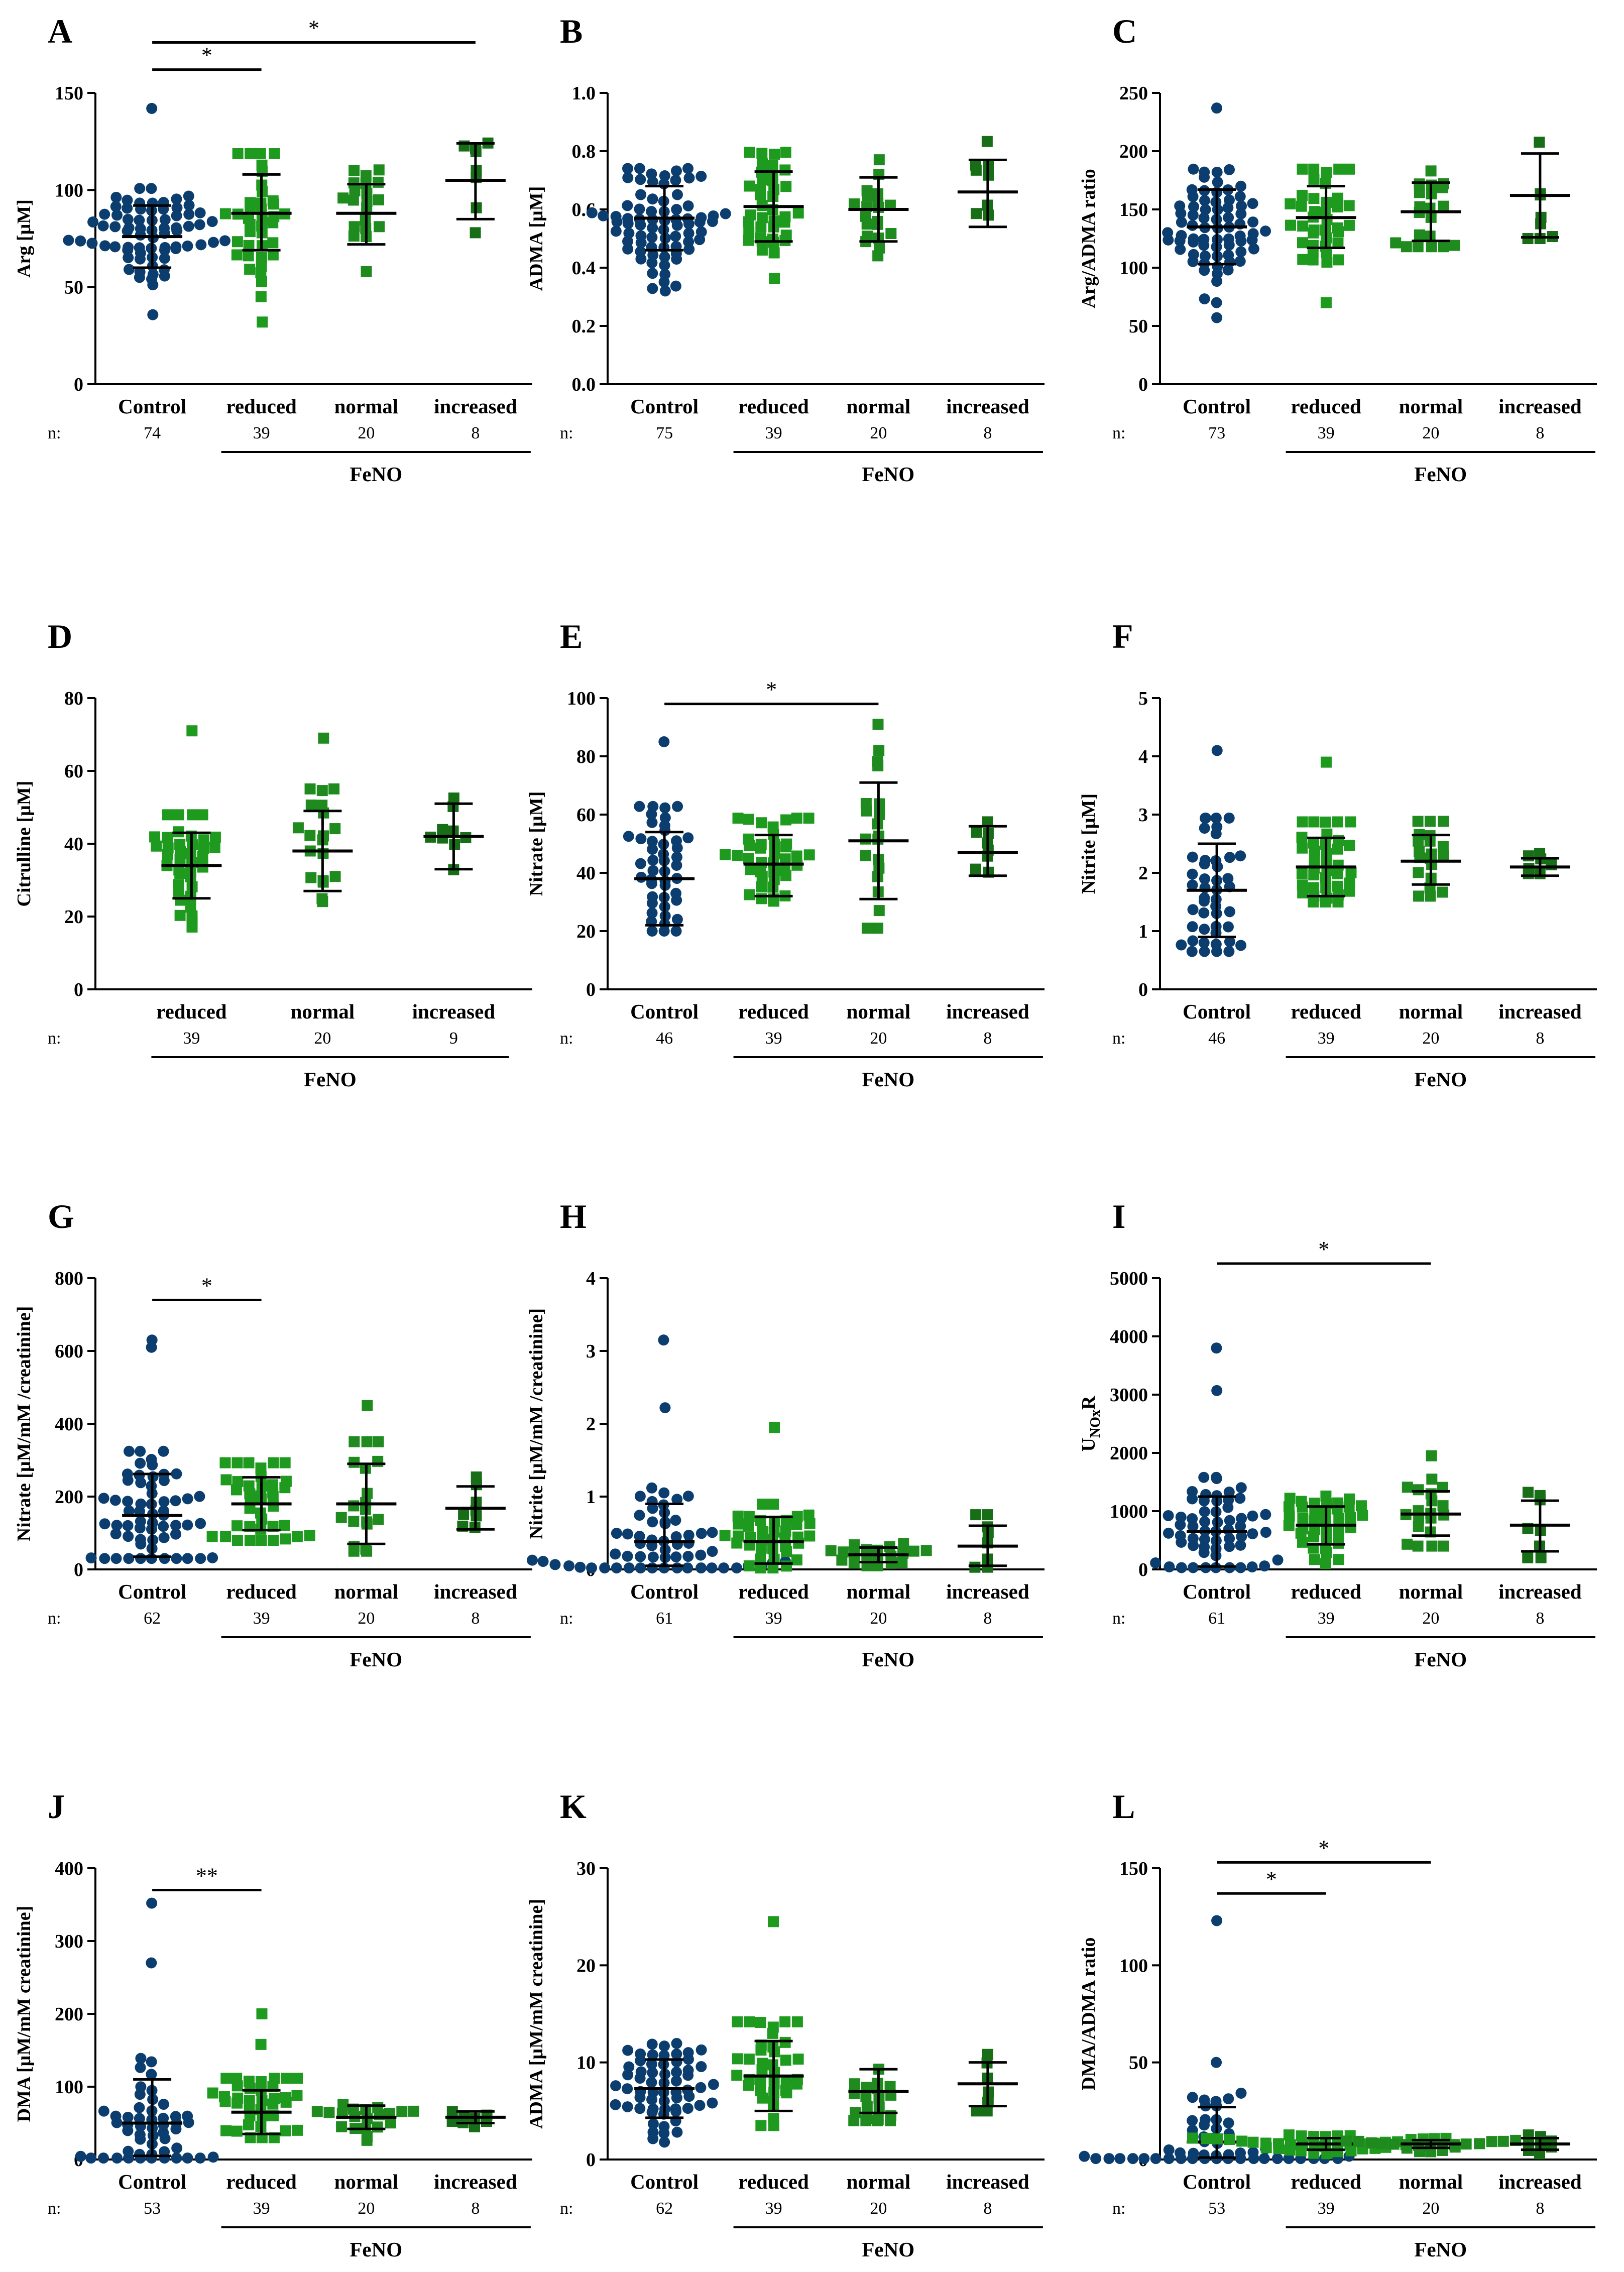 The width and height of the screenshot is (1624, 2272). Describe the element at coordinates (1431, 1011) in the screenshot. I see `category-label: normal` at that location.